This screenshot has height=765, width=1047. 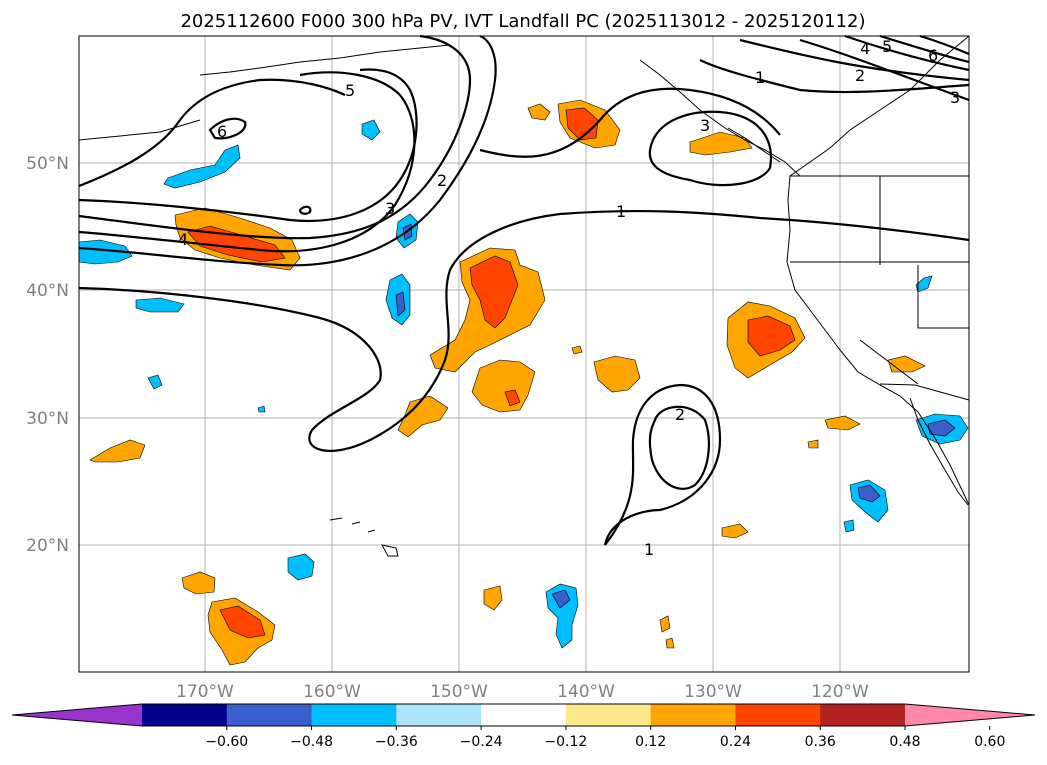 I want to click on pv-contour-ridge, so click(x=275, y=137).